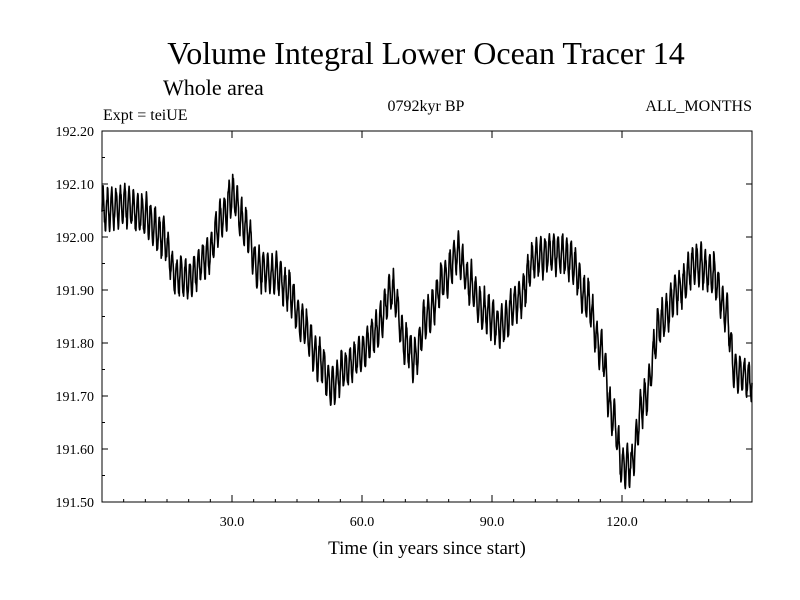 The width and height of the screenshot is (800, 600). I want to click on y-tick-label: 192.20, so click(75, 132).